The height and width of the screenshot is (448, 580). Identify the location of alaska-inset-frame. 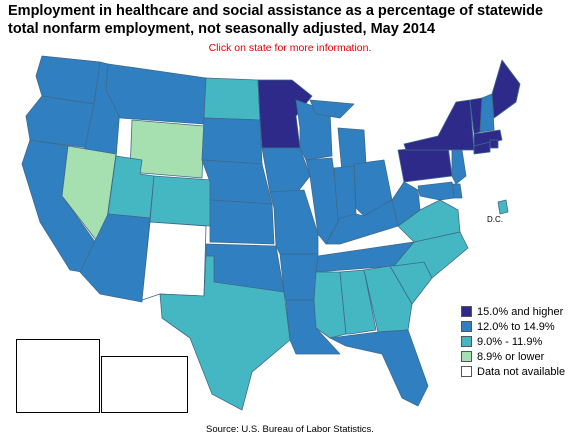
(58, 376).